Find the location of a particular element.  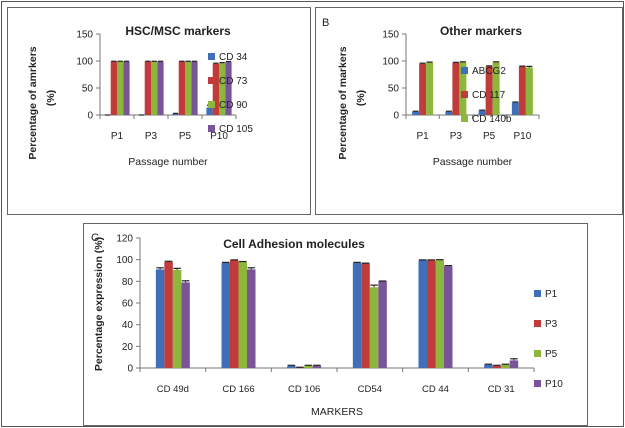

x-category-label: P5 is located at coordinates (185, 136).